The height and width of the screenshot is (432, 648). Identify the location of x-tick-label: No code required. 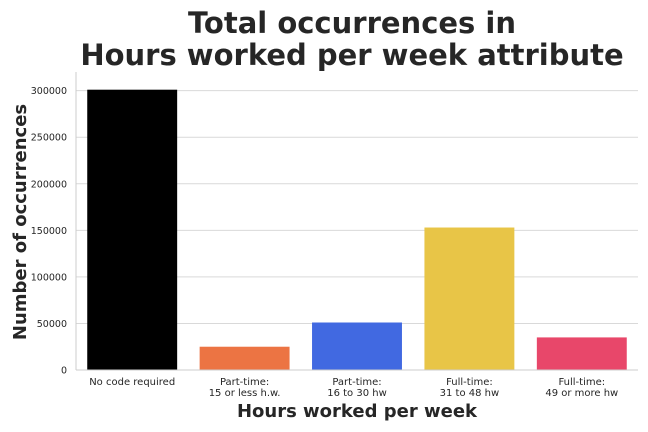
(132, 382).